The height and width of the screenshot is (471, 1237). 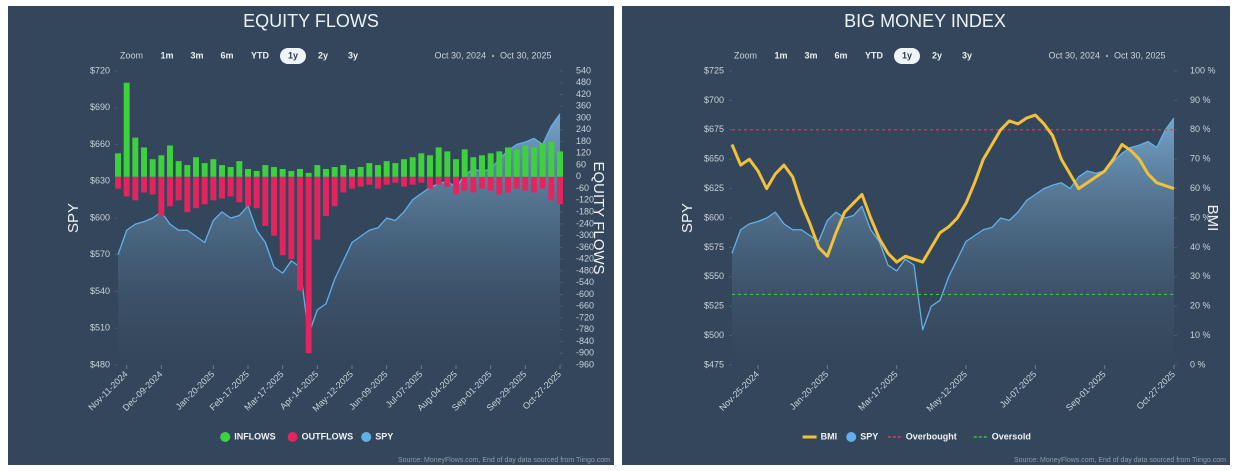 I want to click on y2-axis-title: EQUITY FLOWS, so click(x=598, y=217).